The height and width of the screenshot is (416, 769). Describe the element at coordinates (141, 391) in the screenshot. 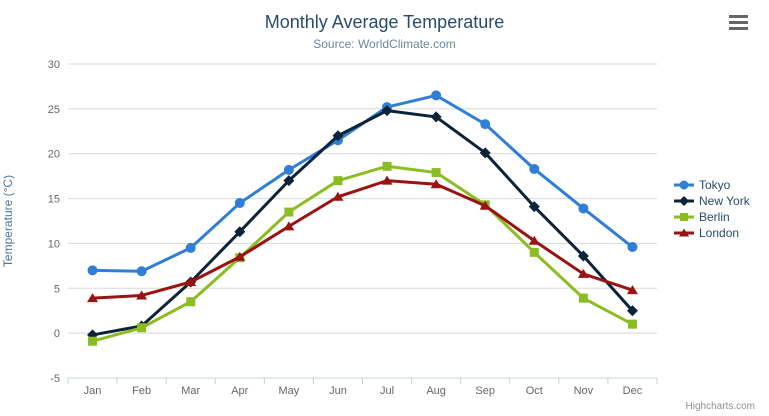

I see `x-axis-label: Feb` at that location.